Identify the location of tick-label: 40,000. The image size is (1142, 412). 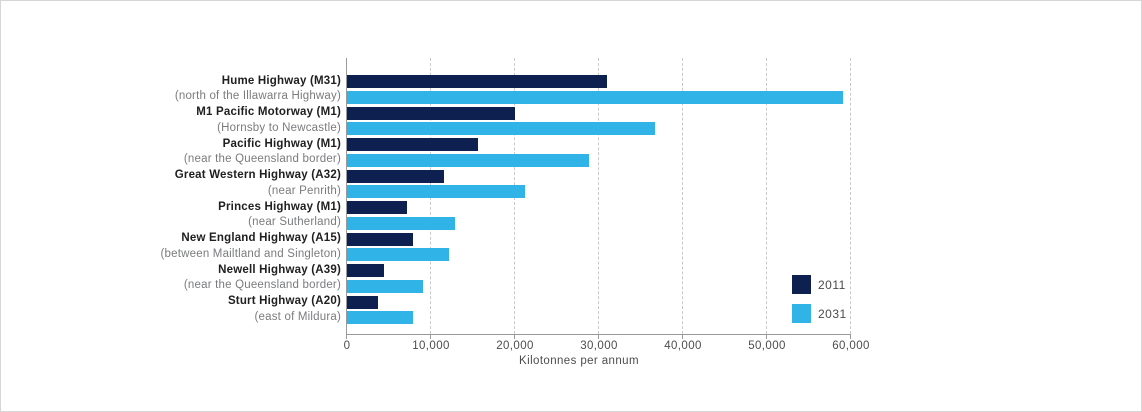
(683, 346).